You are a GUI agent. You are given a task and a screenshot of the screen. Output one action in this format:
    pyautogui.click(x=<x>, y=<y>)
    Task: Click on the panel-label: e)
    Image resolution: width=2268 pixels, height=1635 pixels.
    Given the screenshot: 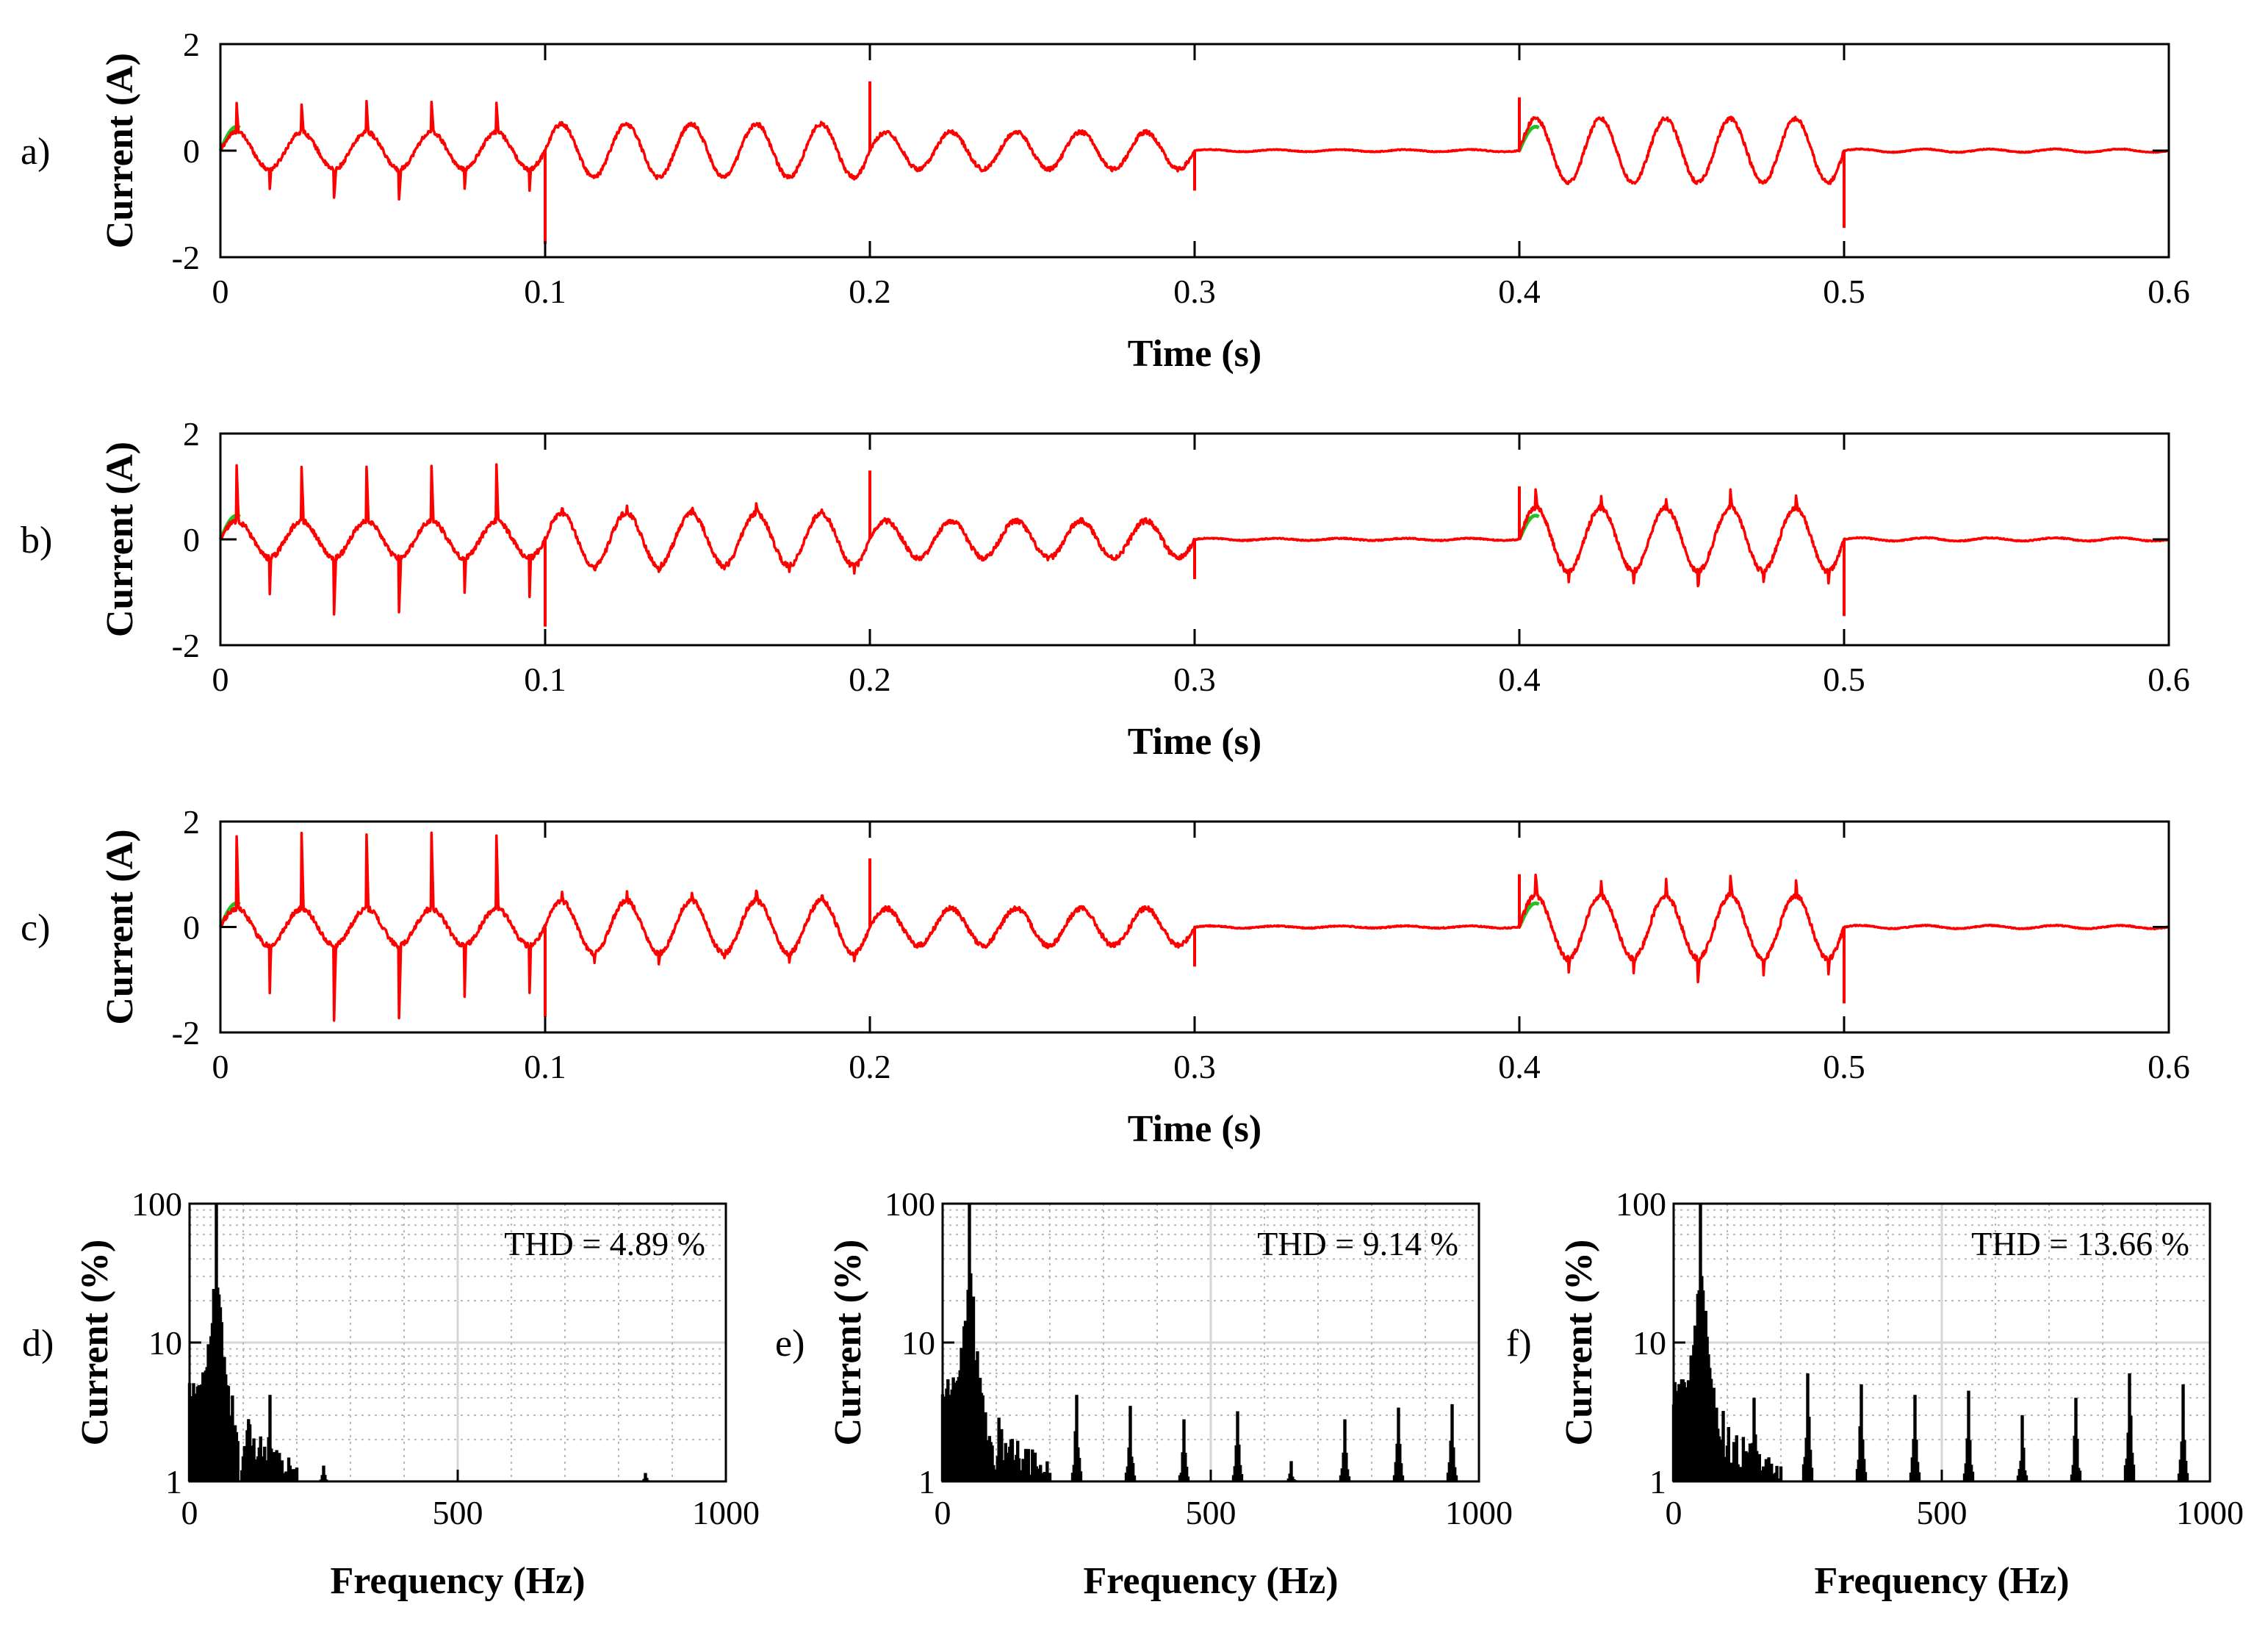 What is the action you would take?
    pyautogui.click(x=789, y=1344)
    